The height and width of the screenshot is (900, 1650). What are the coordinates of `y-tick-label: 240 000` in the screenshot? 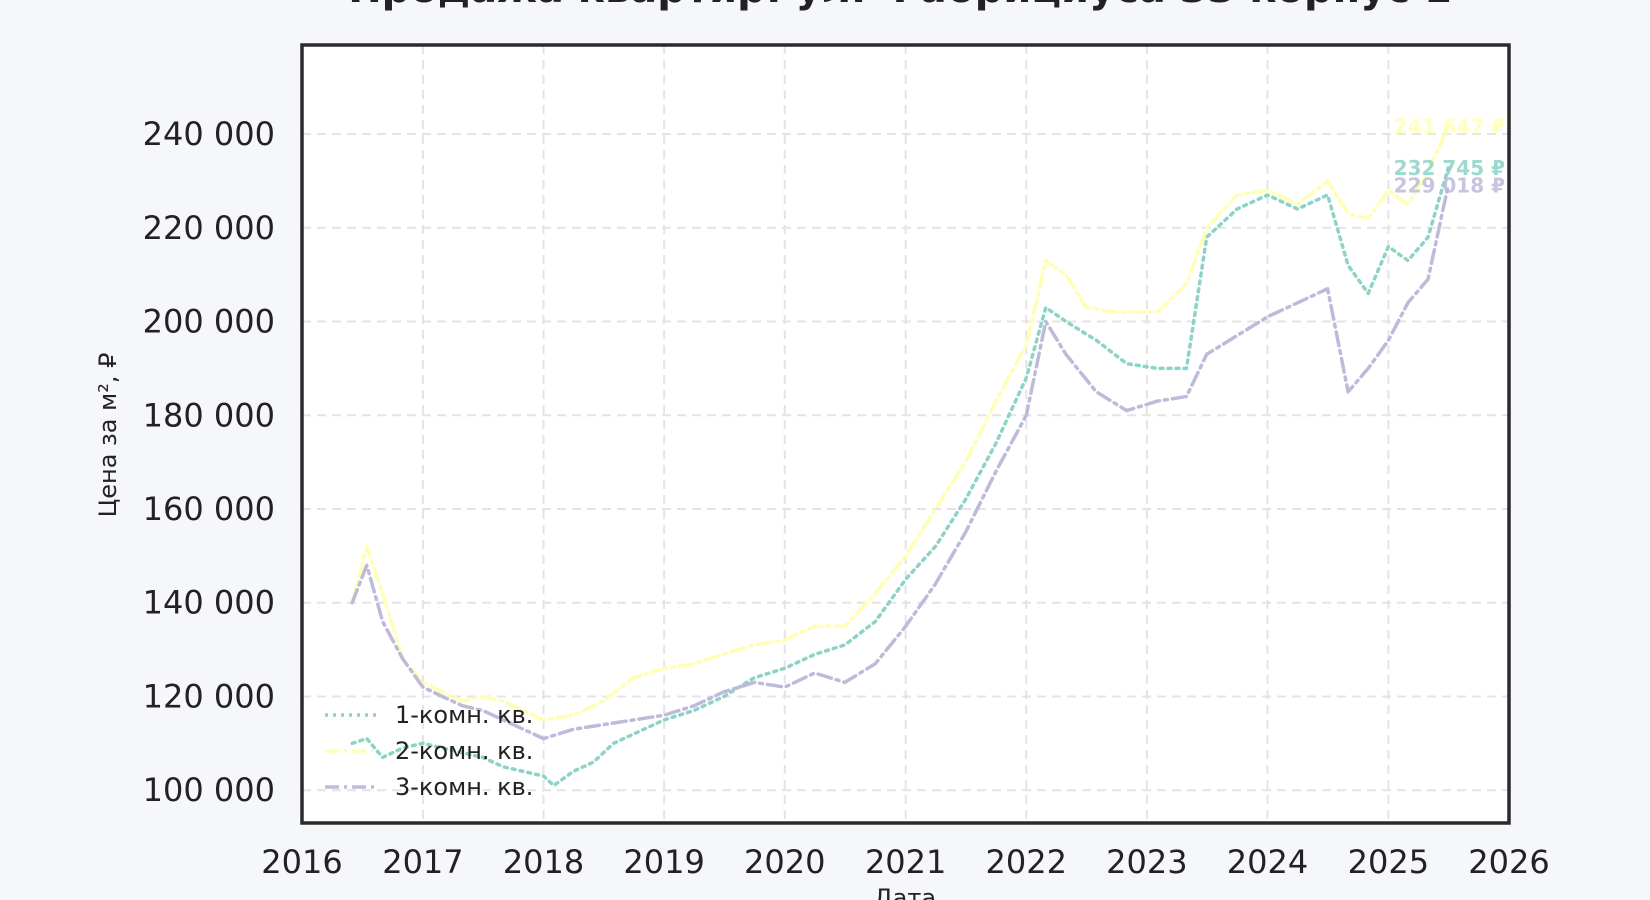 It's located at (209, 134).